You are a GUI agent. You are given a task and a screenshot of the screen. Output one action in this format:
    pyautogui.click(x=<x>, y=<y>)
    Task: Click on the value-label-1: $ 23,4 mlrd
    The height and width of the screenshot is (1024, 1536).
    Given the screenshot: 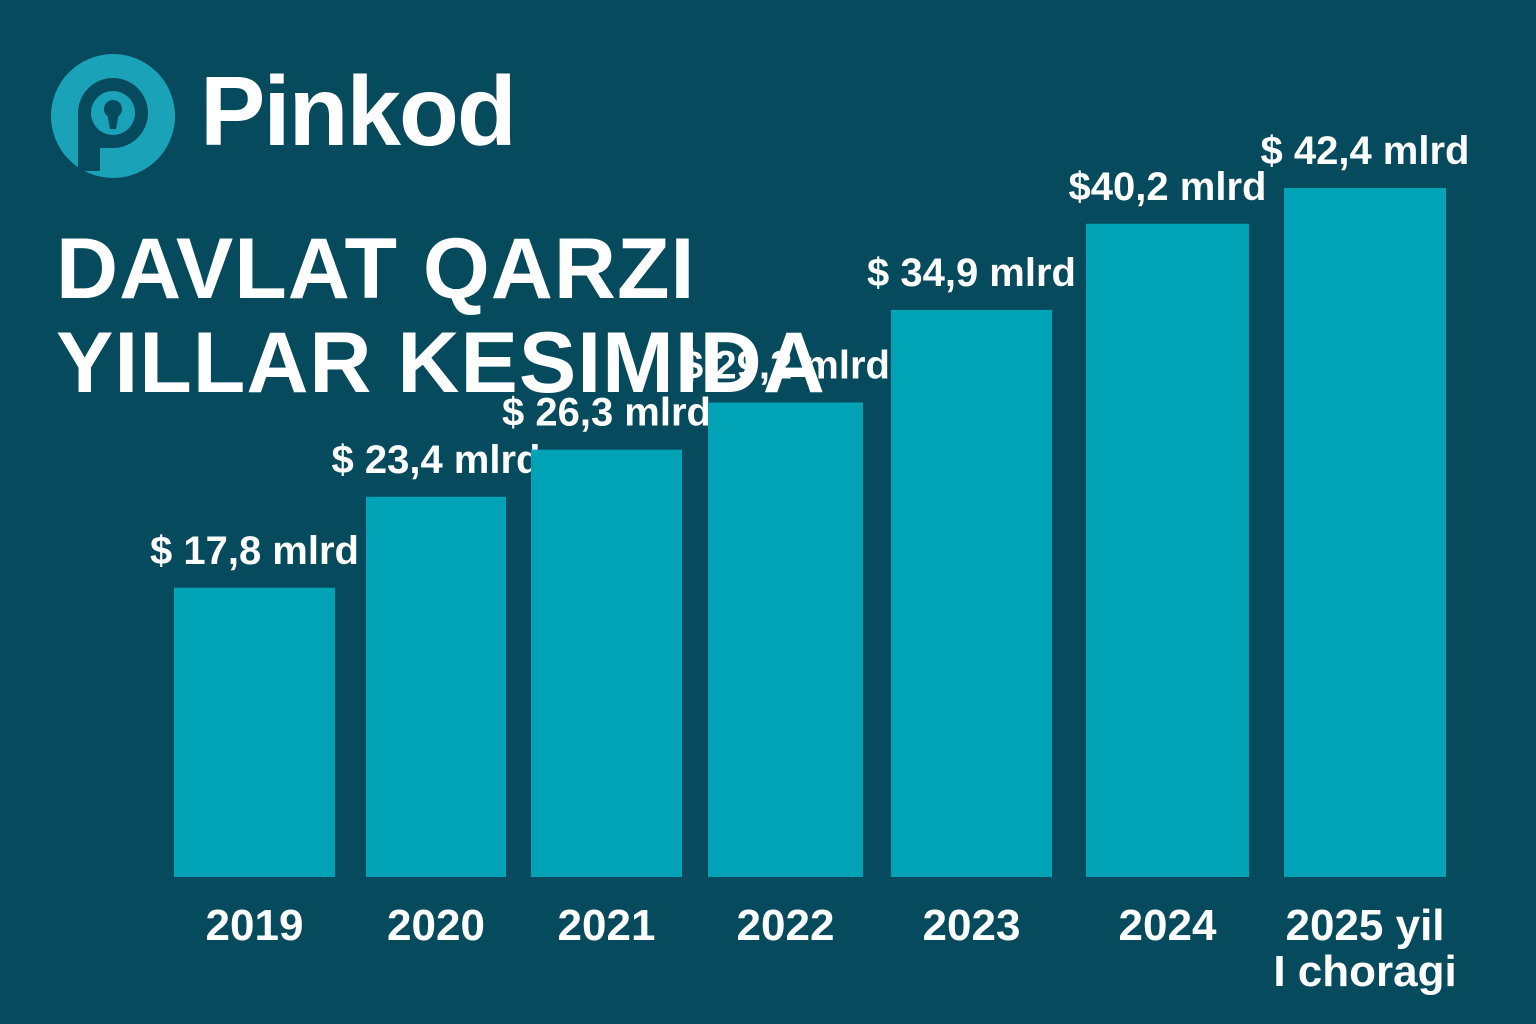 What is the action you would take?
    pyautogui.click(x=435, y=460)
    